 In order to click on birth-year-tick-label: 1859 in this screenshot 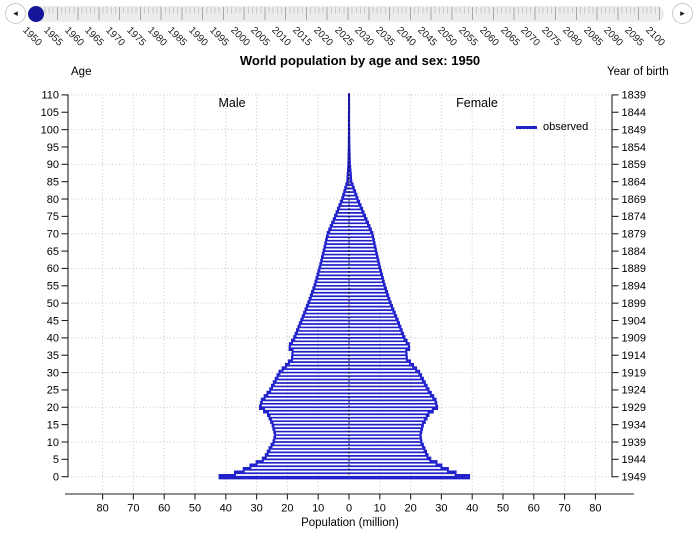, I will do `click(634, 165)`.